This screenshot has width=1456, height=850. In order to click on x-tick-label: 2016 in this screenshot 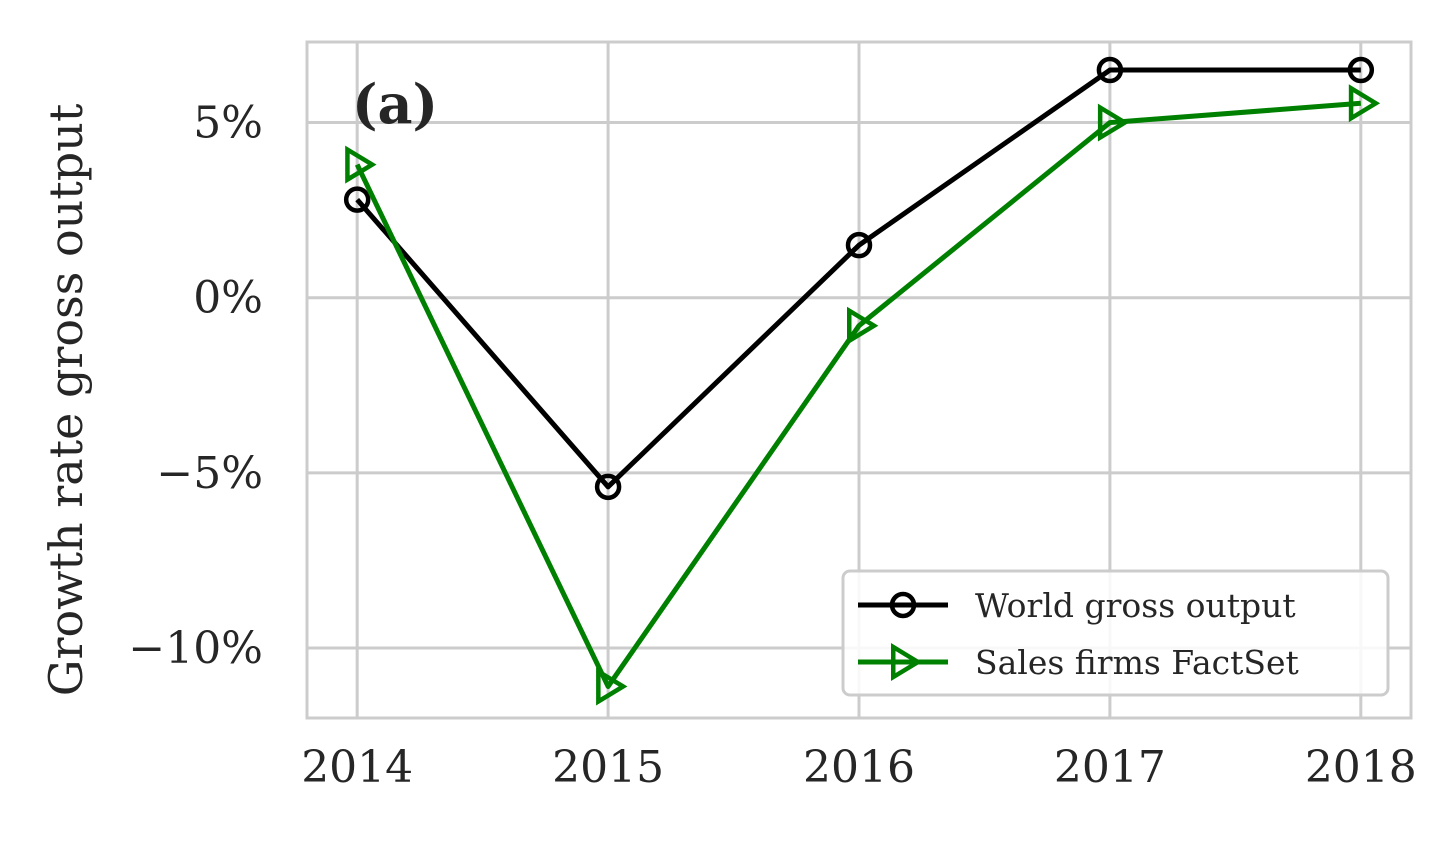, I will do `click(859, 767)`.